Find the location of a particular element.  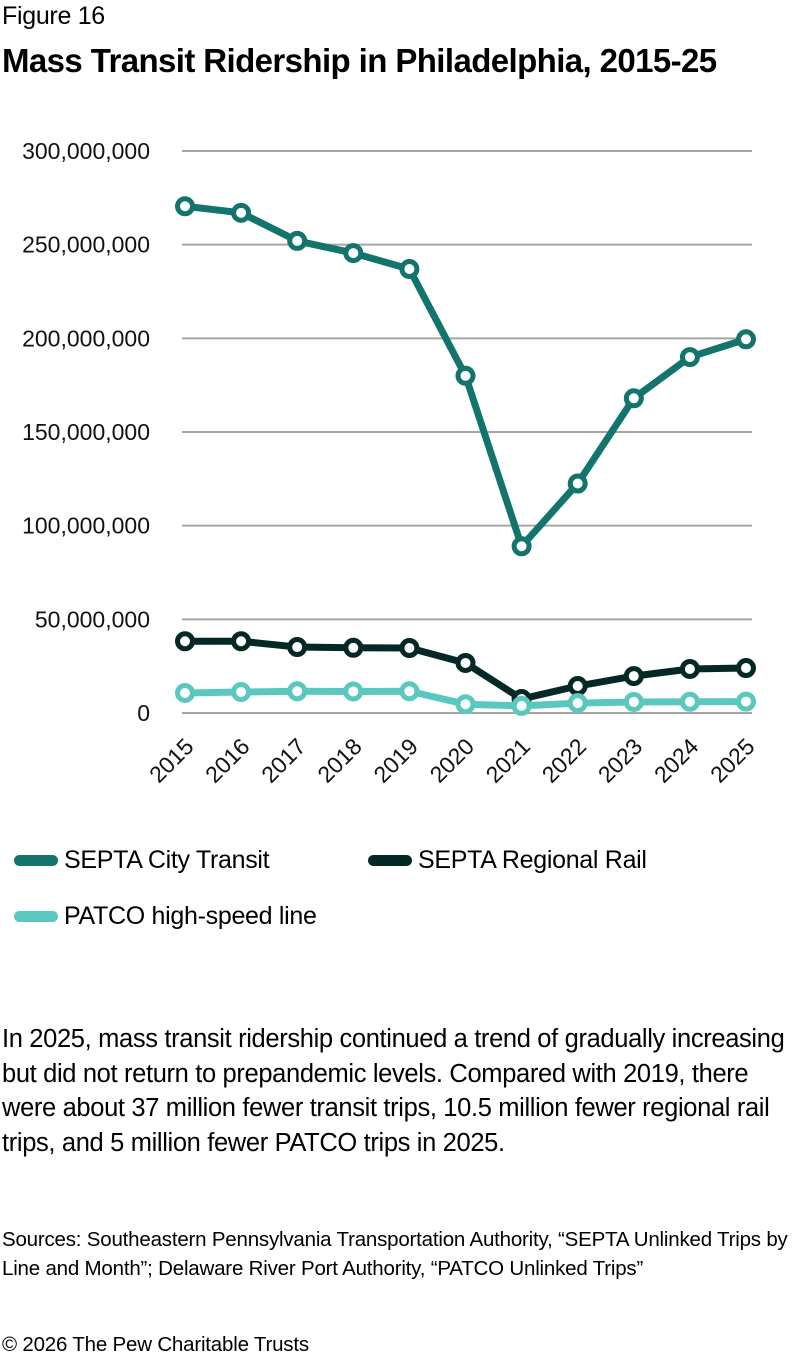

figure-label: Figure 16 is located at coordinates (53, 16).